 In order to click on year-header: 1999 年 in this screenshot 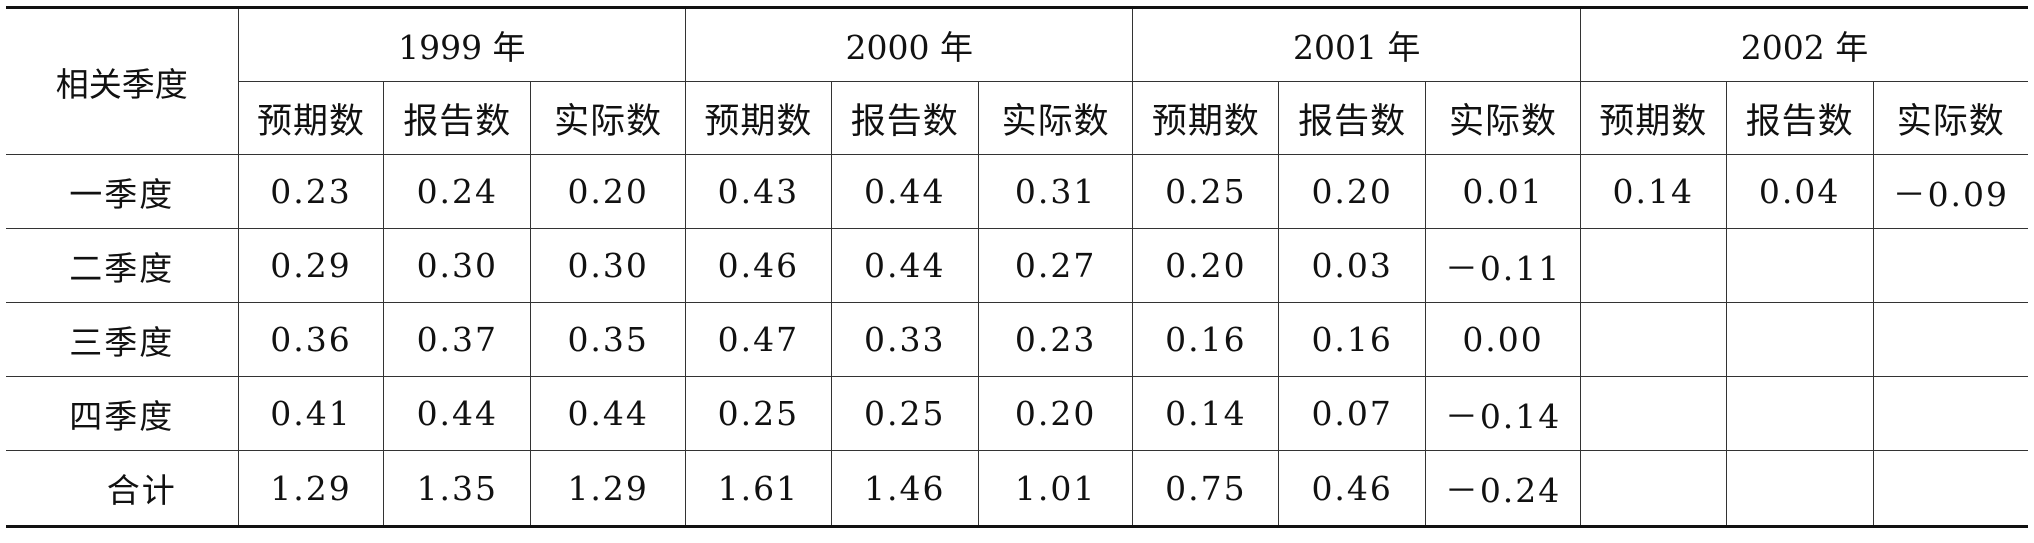, I will do `click(462, 44)`.